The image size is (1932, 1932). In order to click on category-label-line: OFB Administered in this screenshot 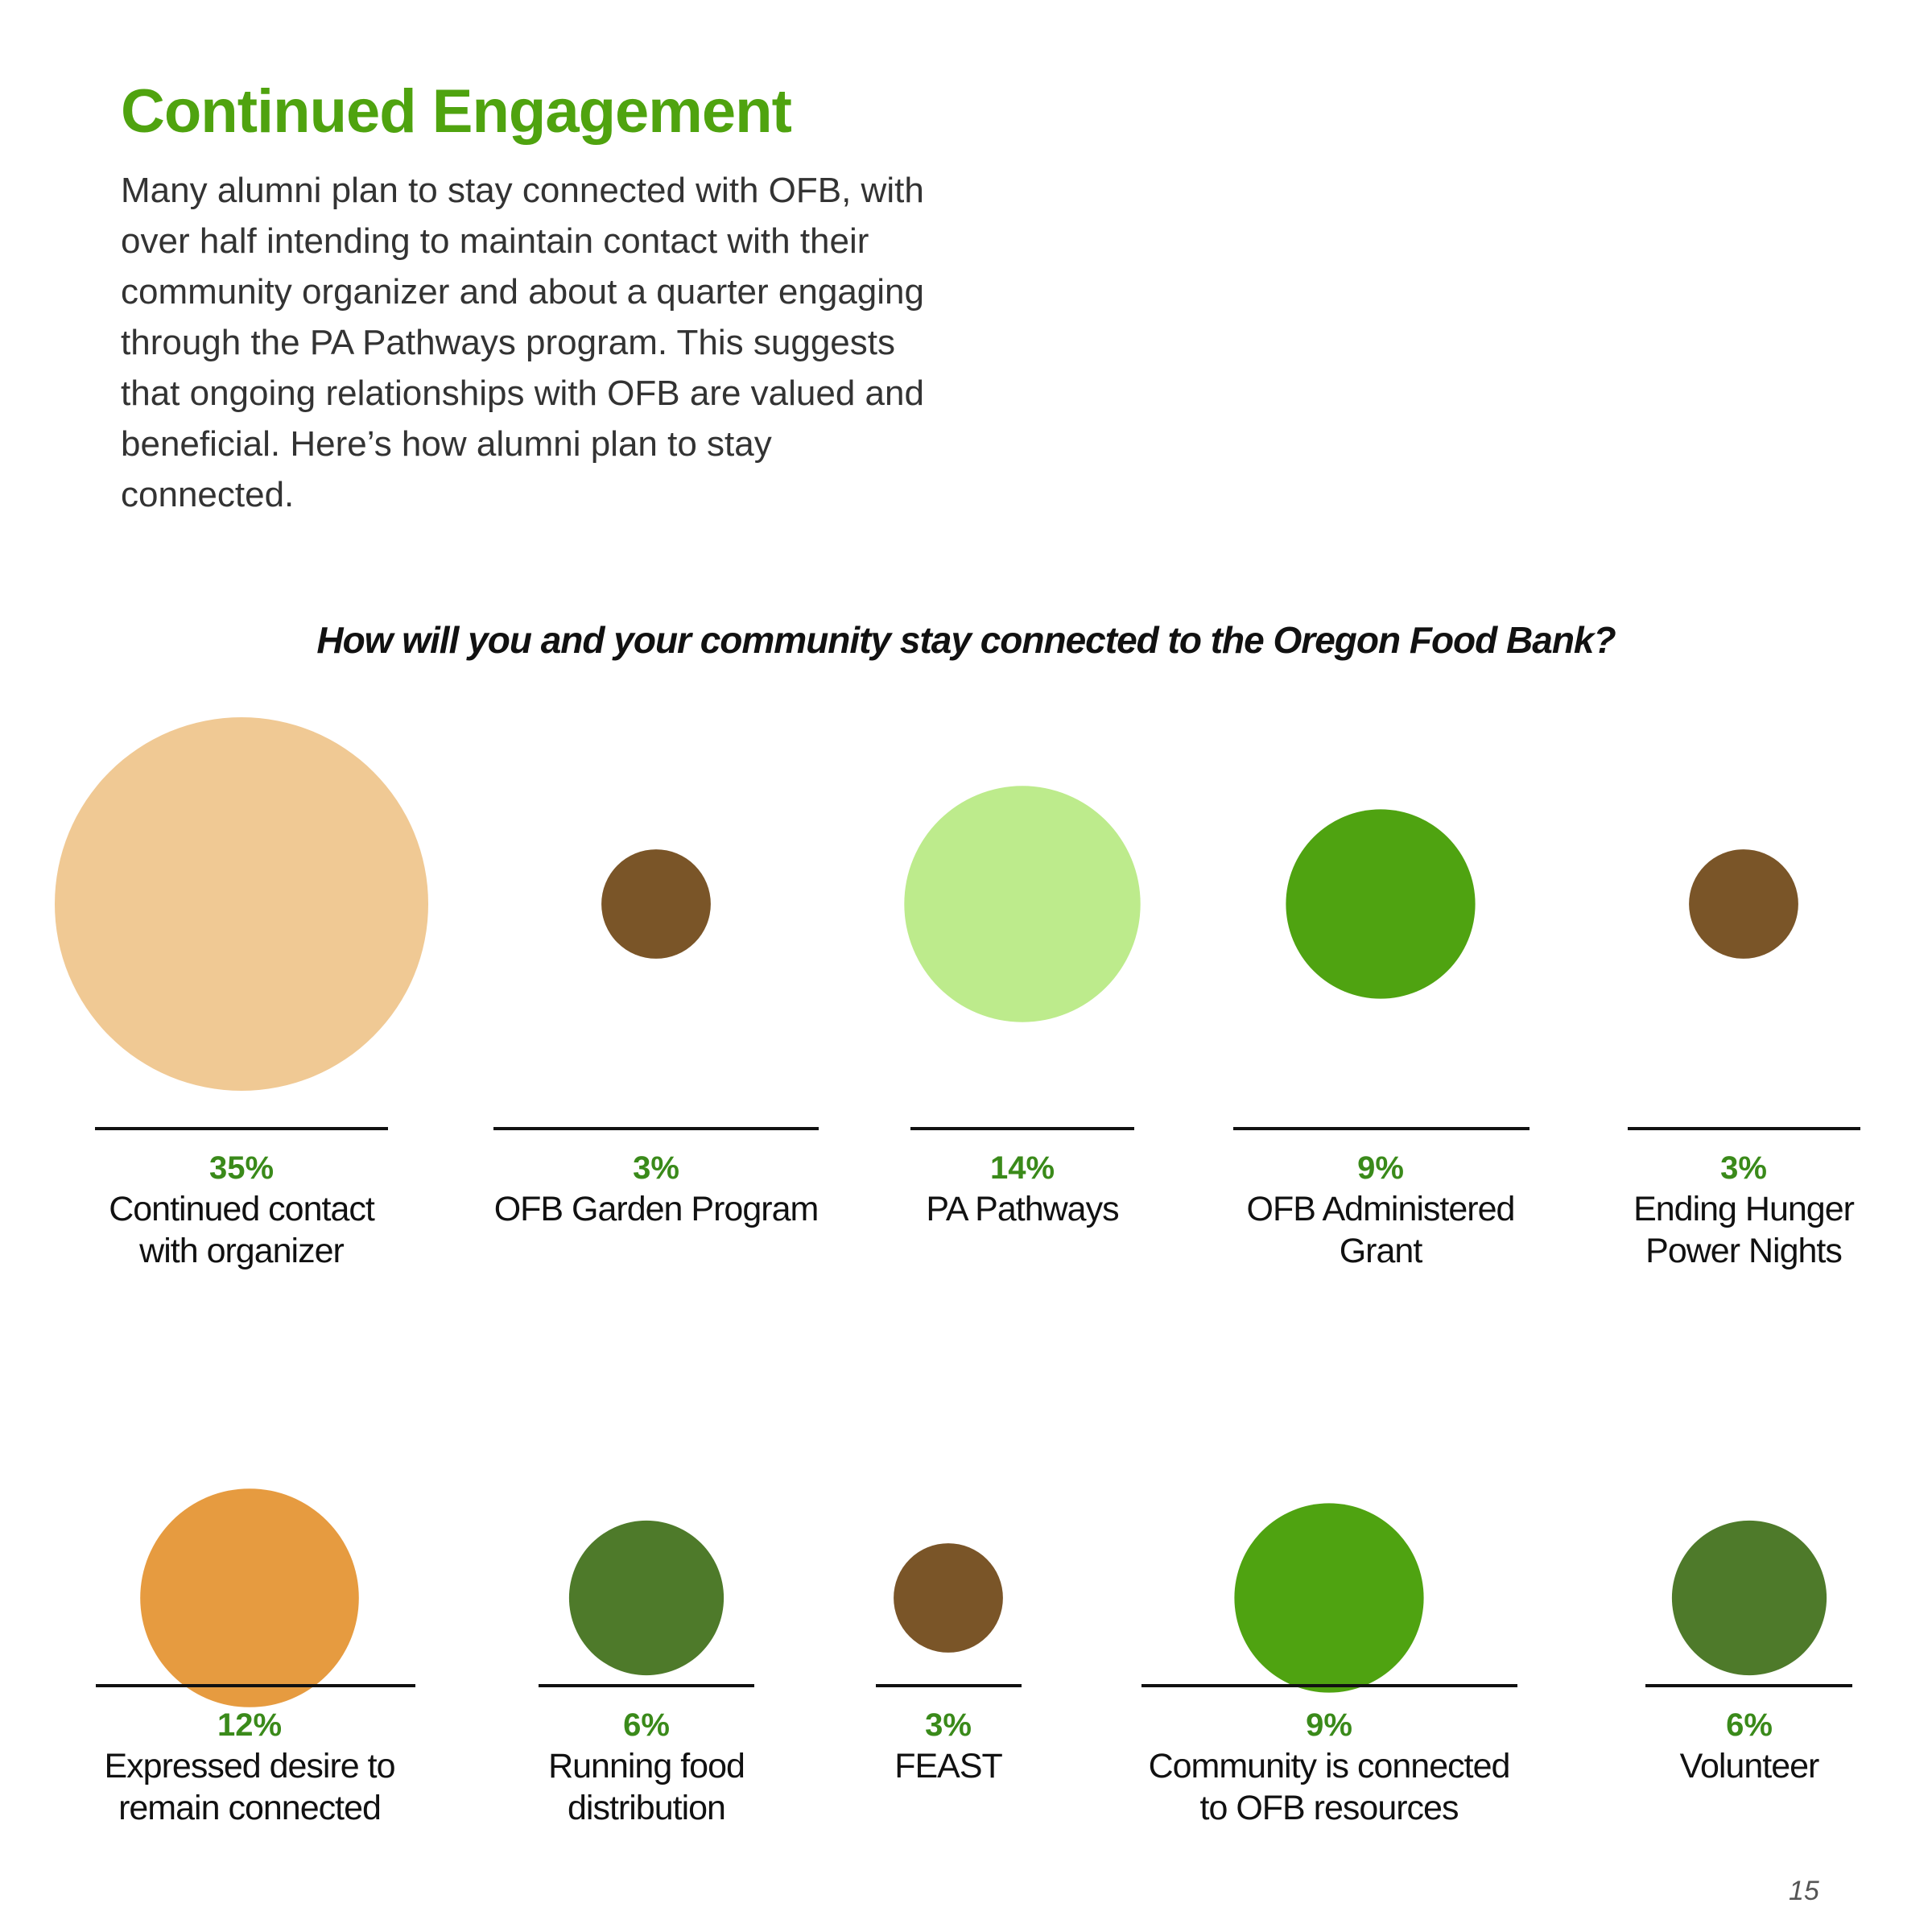, I will do `click(1381, 1209)`.